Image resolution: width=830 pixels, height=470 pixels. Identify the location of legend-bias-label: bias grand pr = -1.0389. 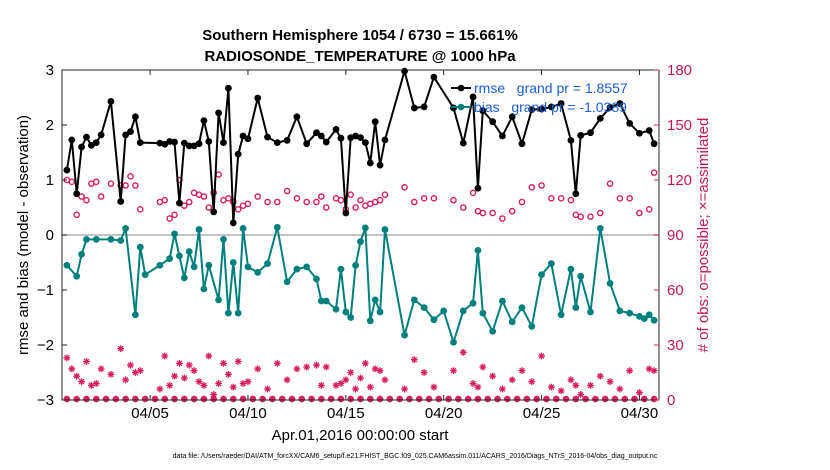
(550, 107).